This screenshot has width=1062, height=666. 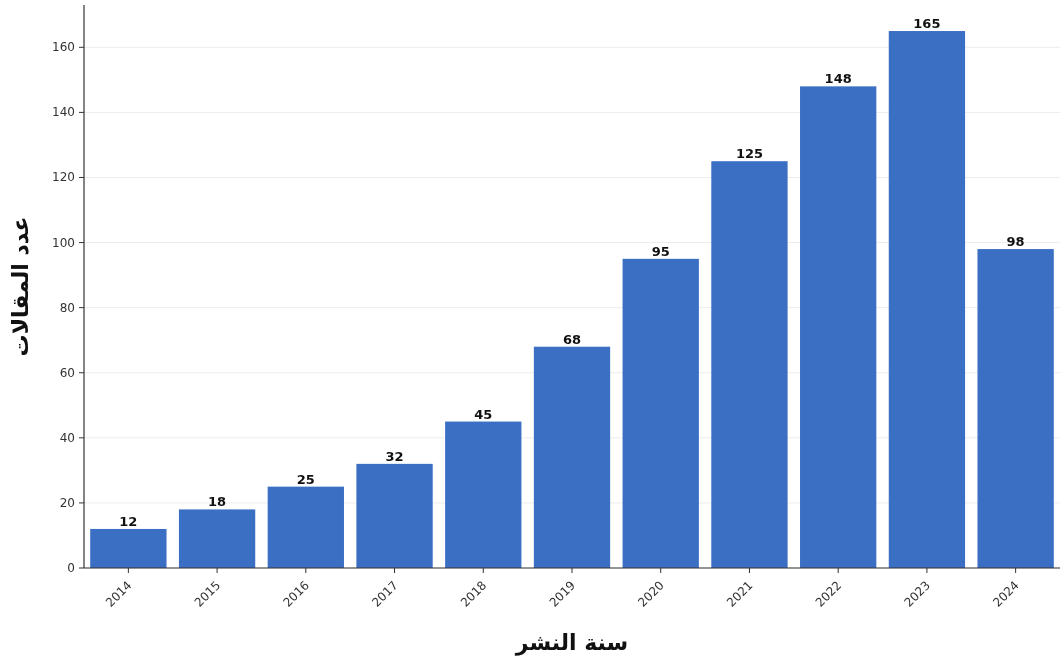 What do you see at coordinates (749, 154) in the screenshot?
I see `data-label: 125` at bounding box center [749, 154].